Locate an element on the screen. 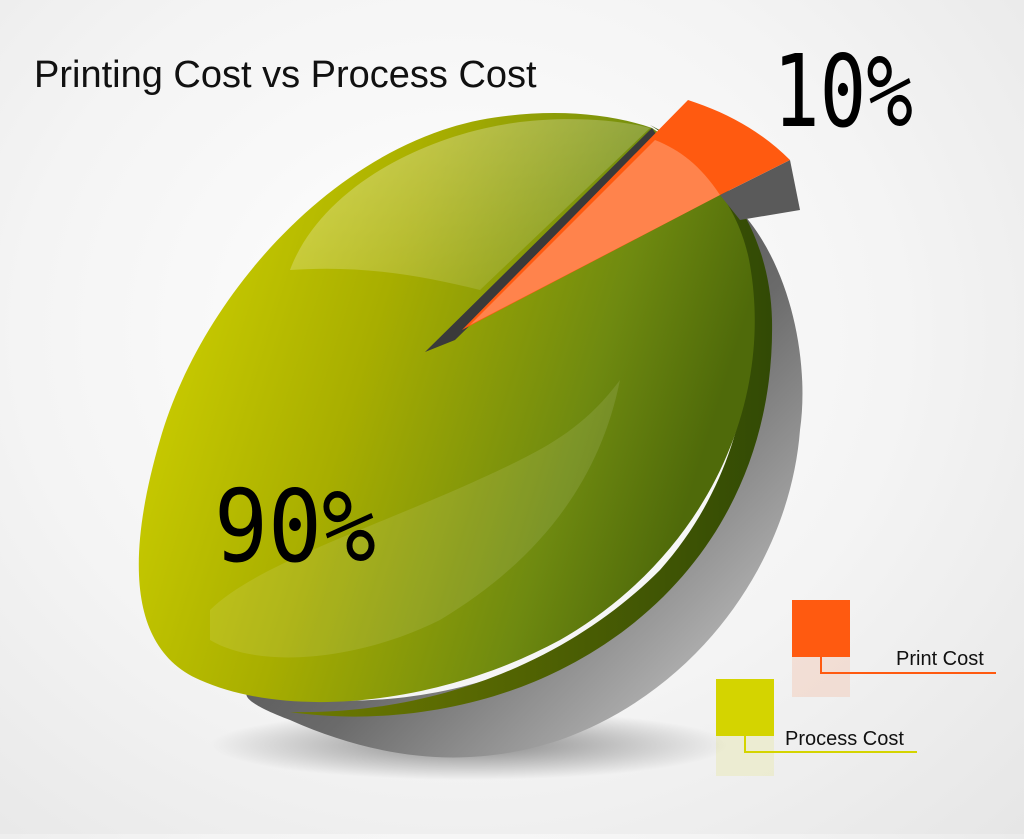  legend-connector-process is located at coordinates (830, 744).